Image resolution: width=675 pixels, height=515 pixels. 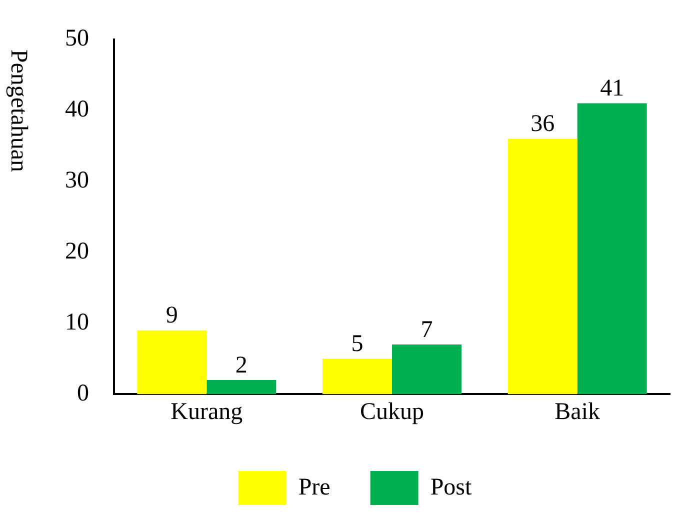 I want to click on data-label: 2, so click(x=241, y=365).